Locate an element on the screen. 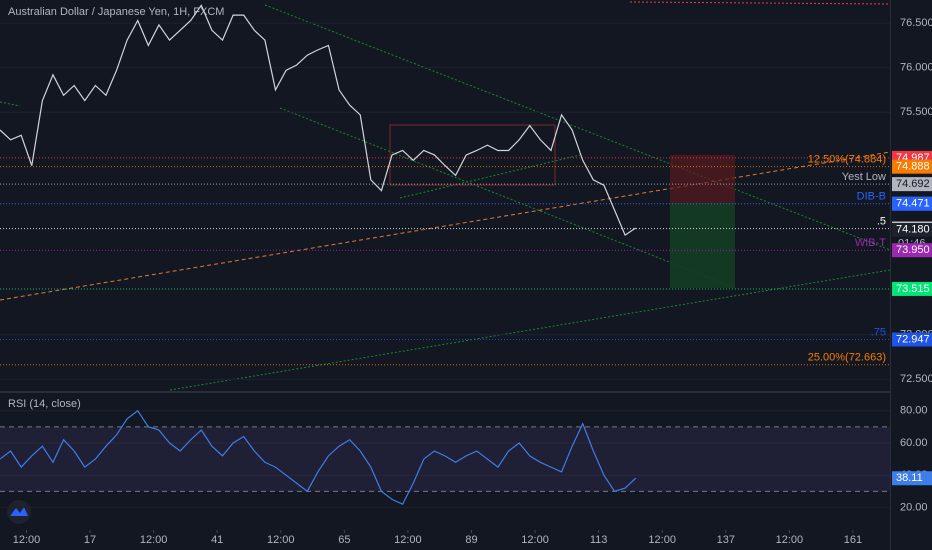 Image resolution: width=932 pixels, height=550 pixels. level-note: DIB-B is located at coordinates (871, 197).